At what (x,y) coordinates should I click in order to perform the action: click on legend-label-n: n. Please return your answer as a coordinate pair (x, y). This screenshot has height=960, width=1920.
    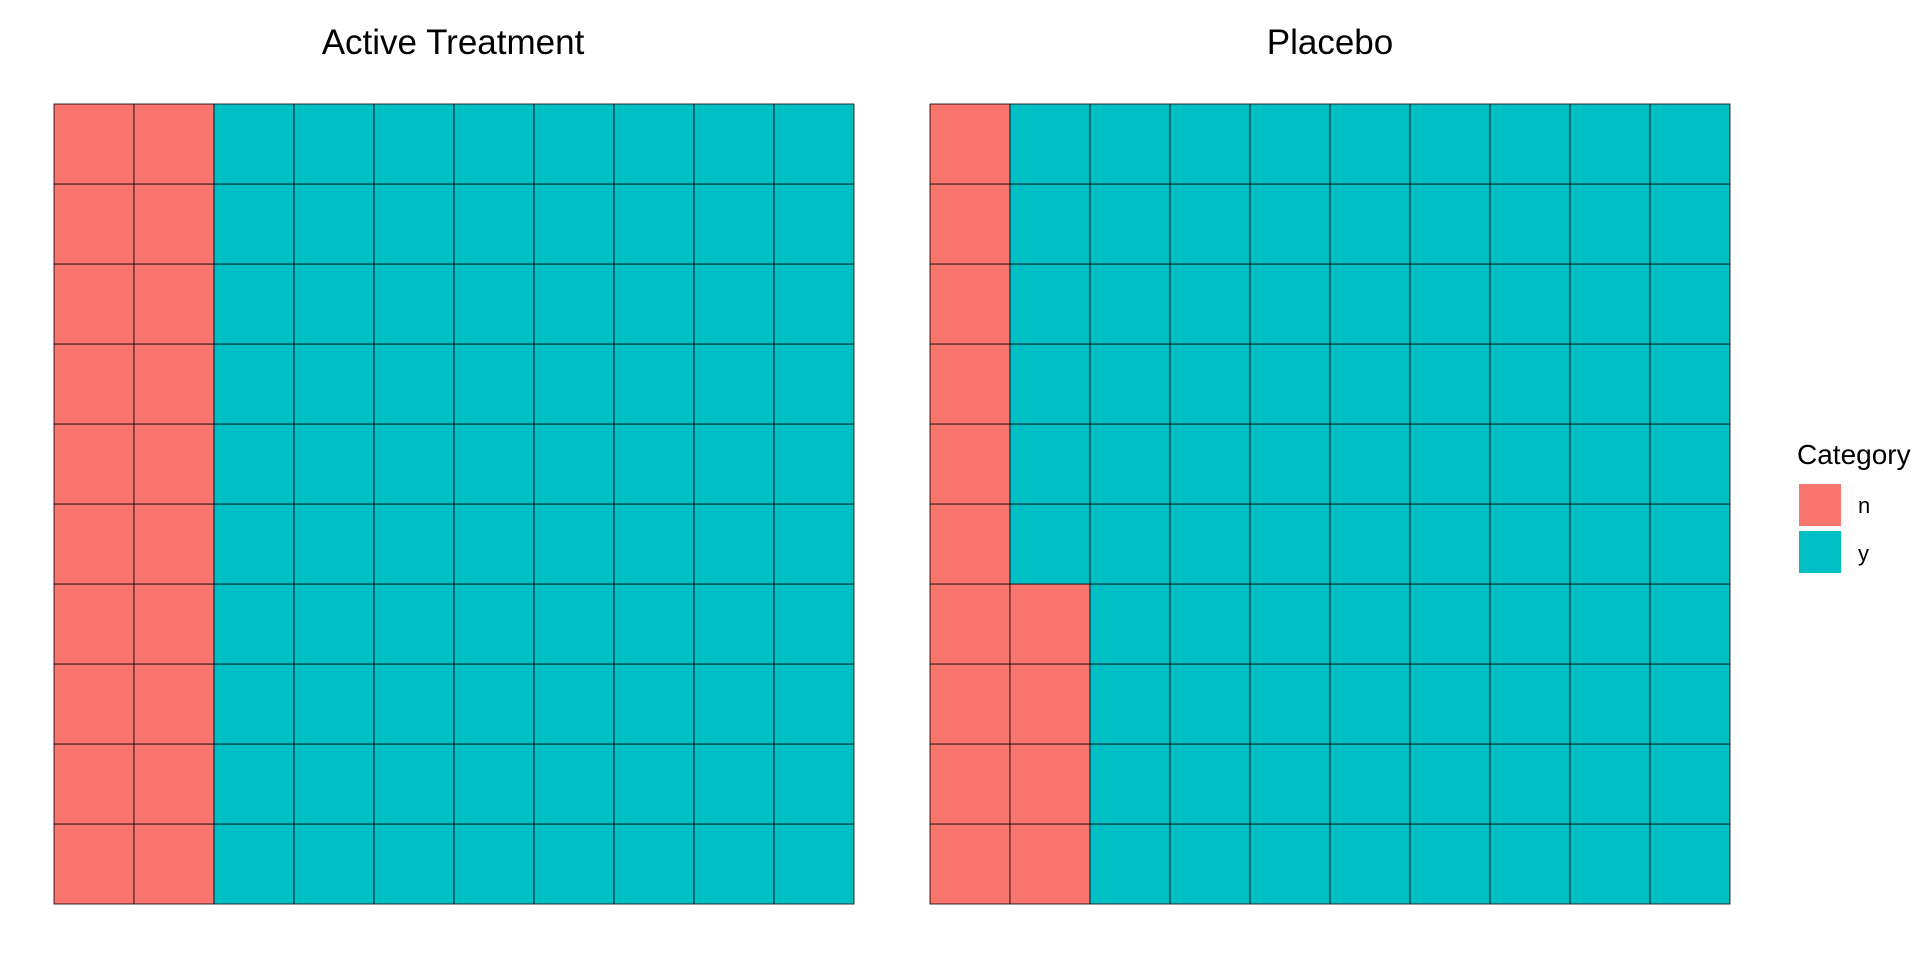
    Looking at the image, I should click on (1864, 505).